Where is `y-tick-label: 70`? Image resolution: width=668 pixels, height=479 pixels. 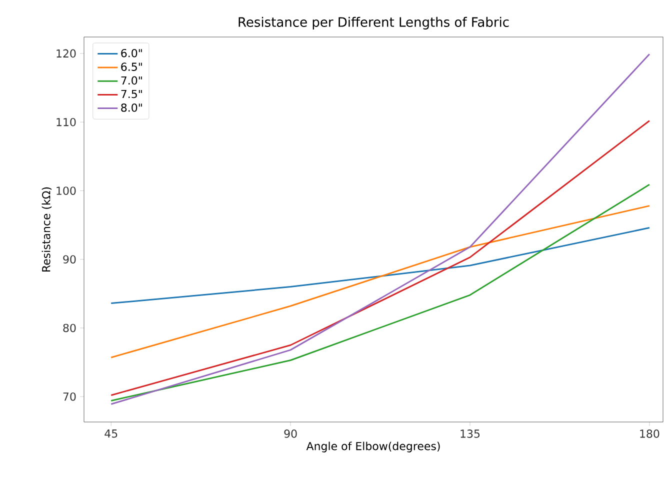
y-tick-label: 70 is located at coordinates (69, 396).